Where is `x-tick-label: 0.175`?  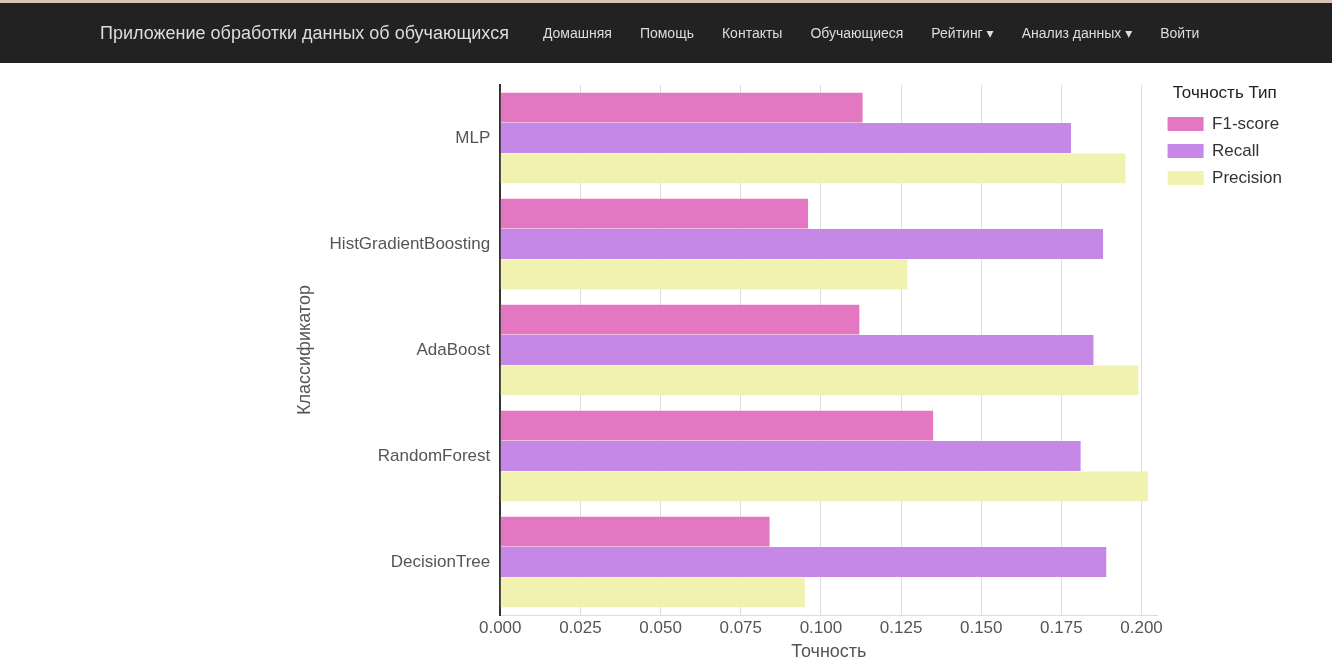
x-tick-label: 0.175 is located at coordinates (1061, 627).